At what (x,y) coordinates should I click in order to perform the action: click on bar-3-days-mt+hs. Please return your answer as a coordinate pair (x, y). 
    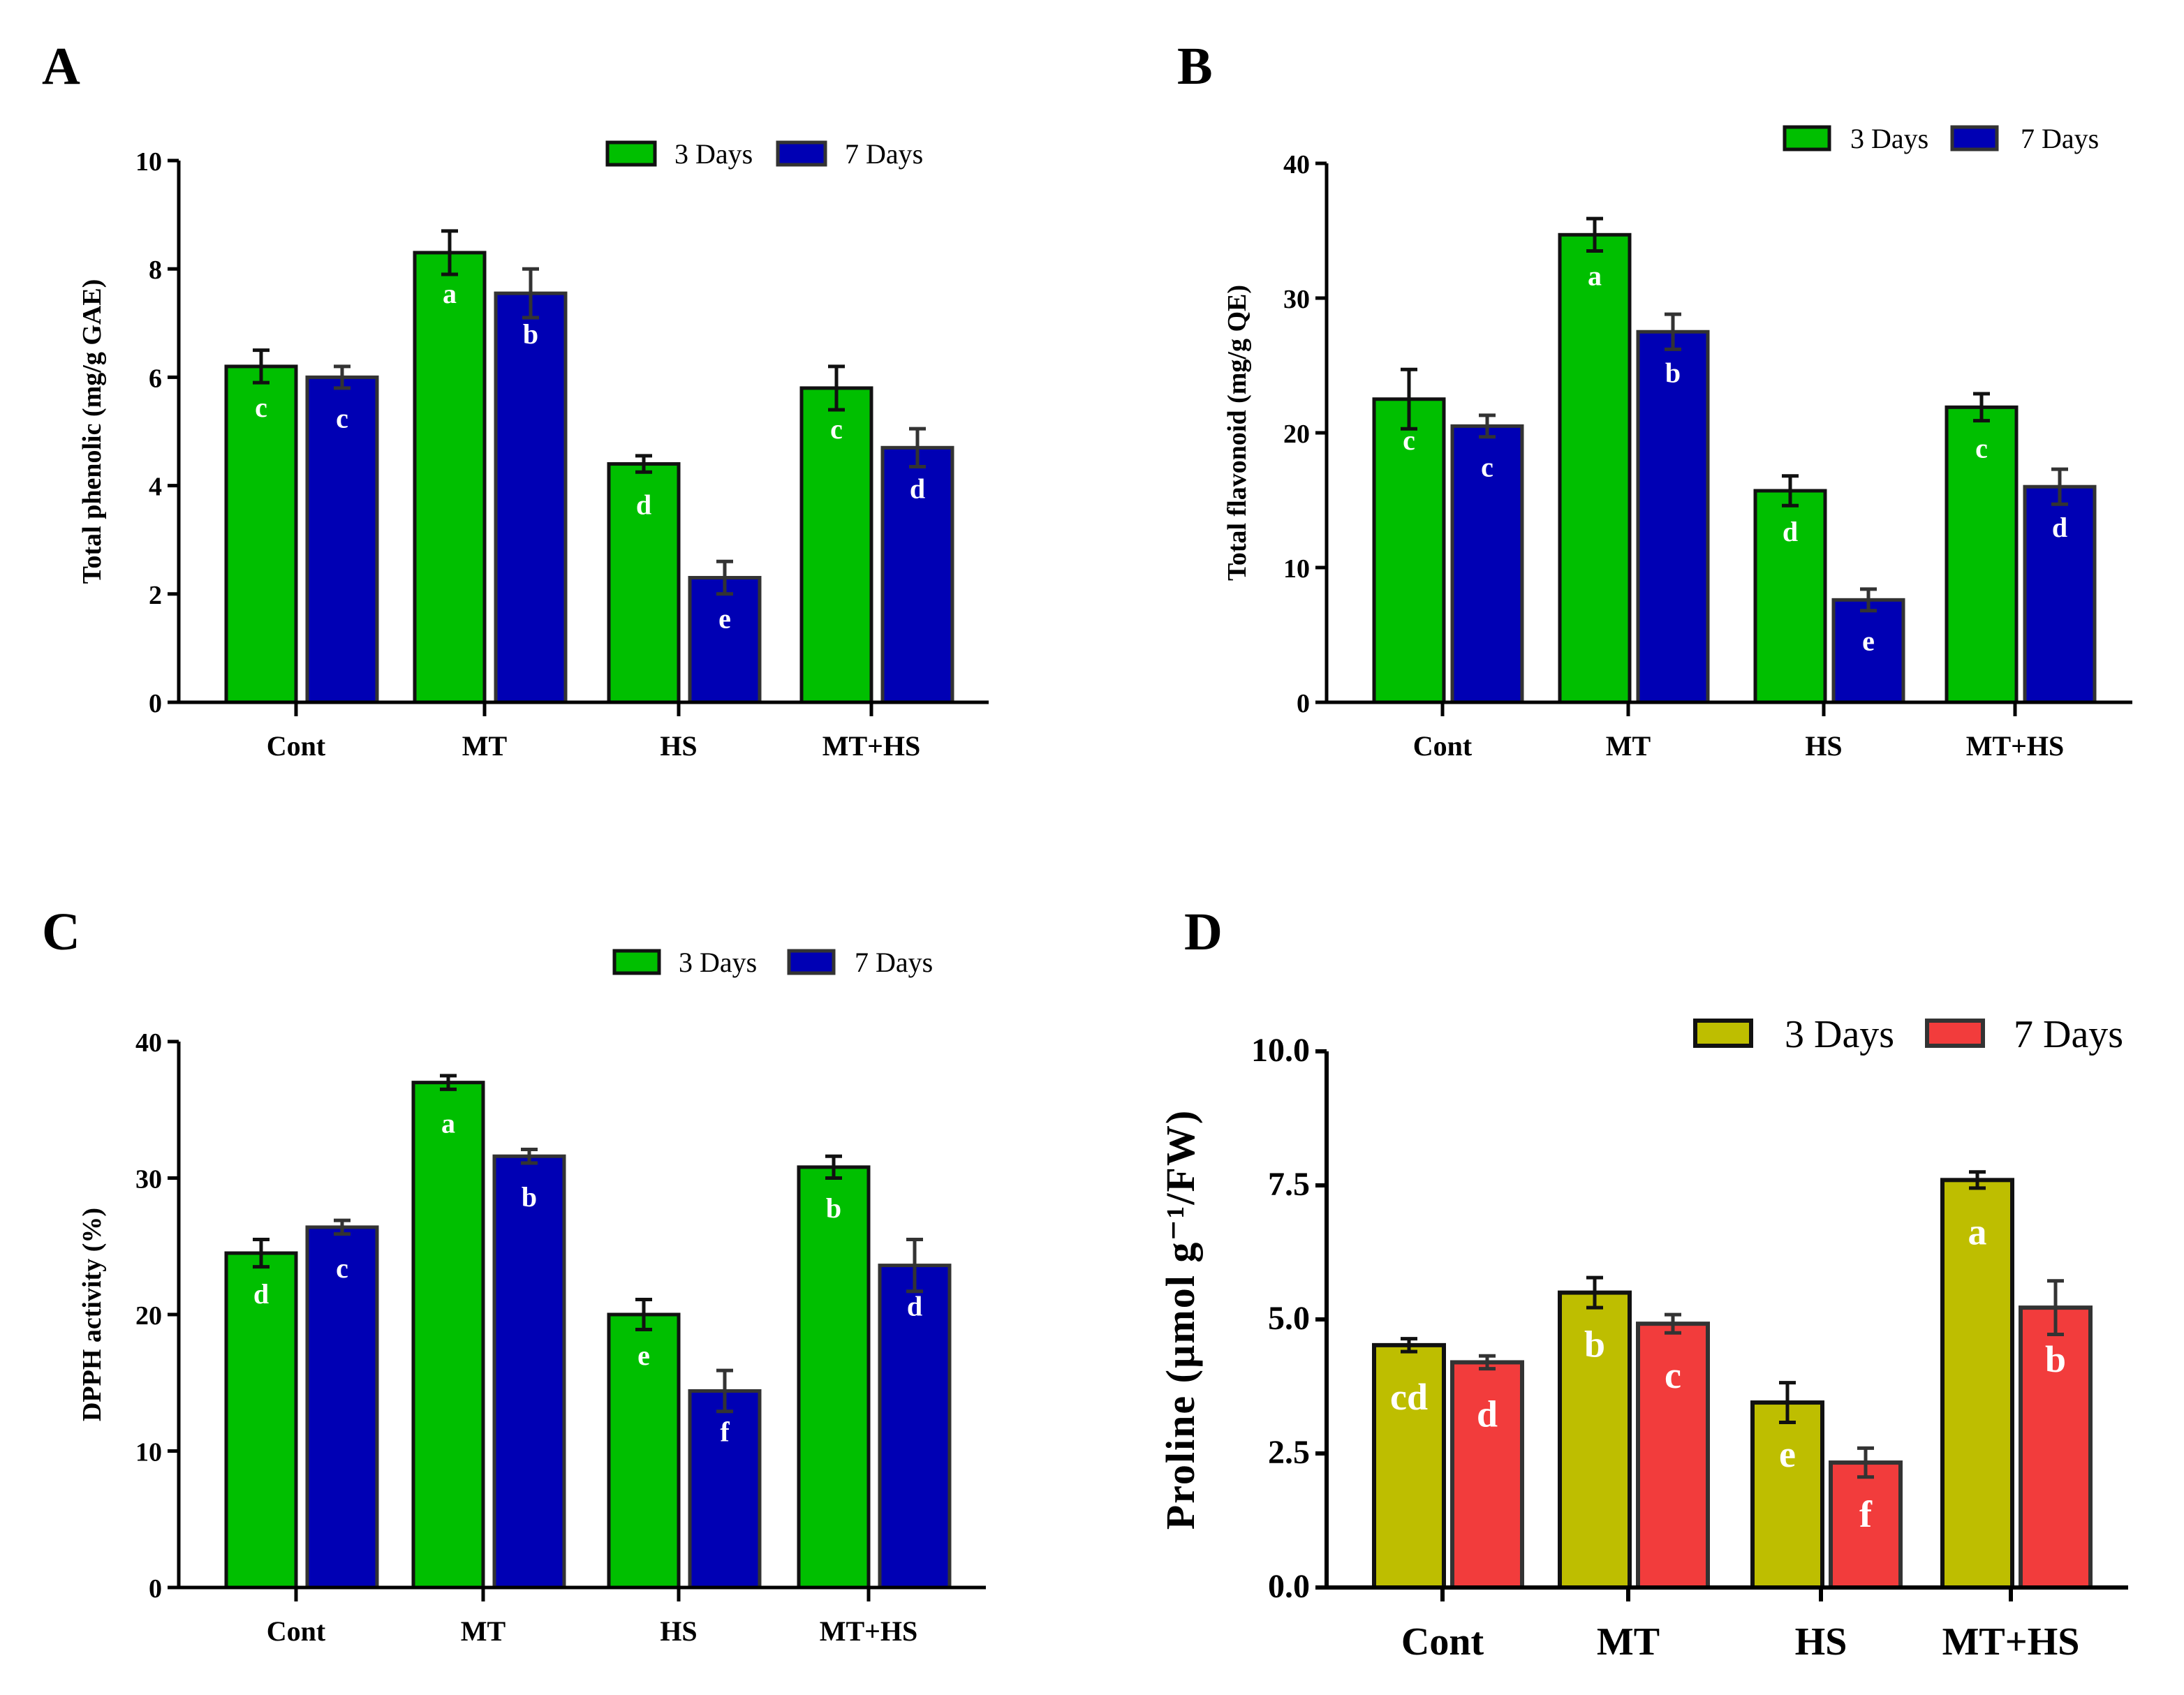
    Looking at the image, I should click on (1977, 1384).